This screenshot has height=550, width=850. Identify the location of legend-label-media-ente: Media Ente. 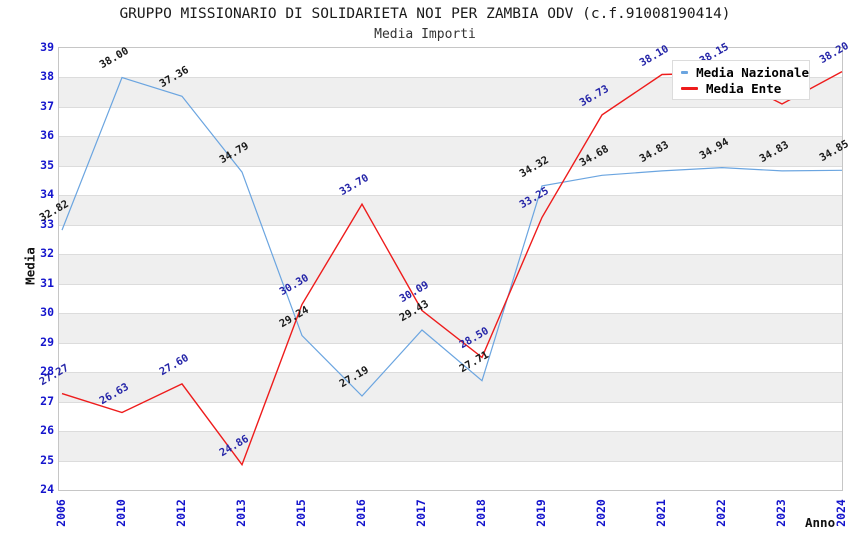
(744, 88).